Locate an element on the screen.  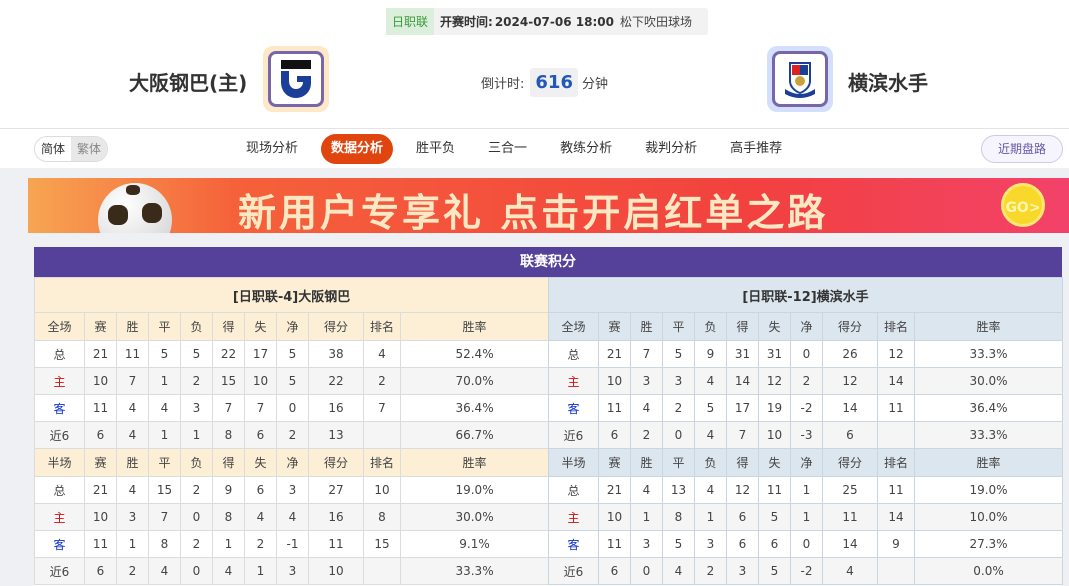
table-cell: 17 is located at coordinates (260, 354).